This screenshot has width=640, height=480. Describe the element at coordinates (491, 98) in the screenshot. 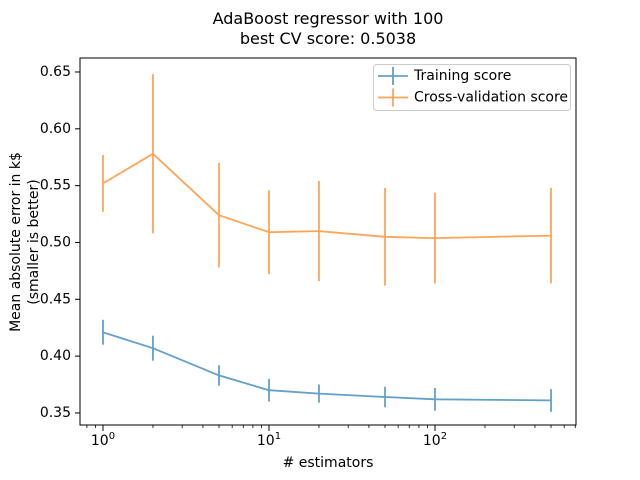

I see `legend-label-cv: Cross-validation score` at that location.